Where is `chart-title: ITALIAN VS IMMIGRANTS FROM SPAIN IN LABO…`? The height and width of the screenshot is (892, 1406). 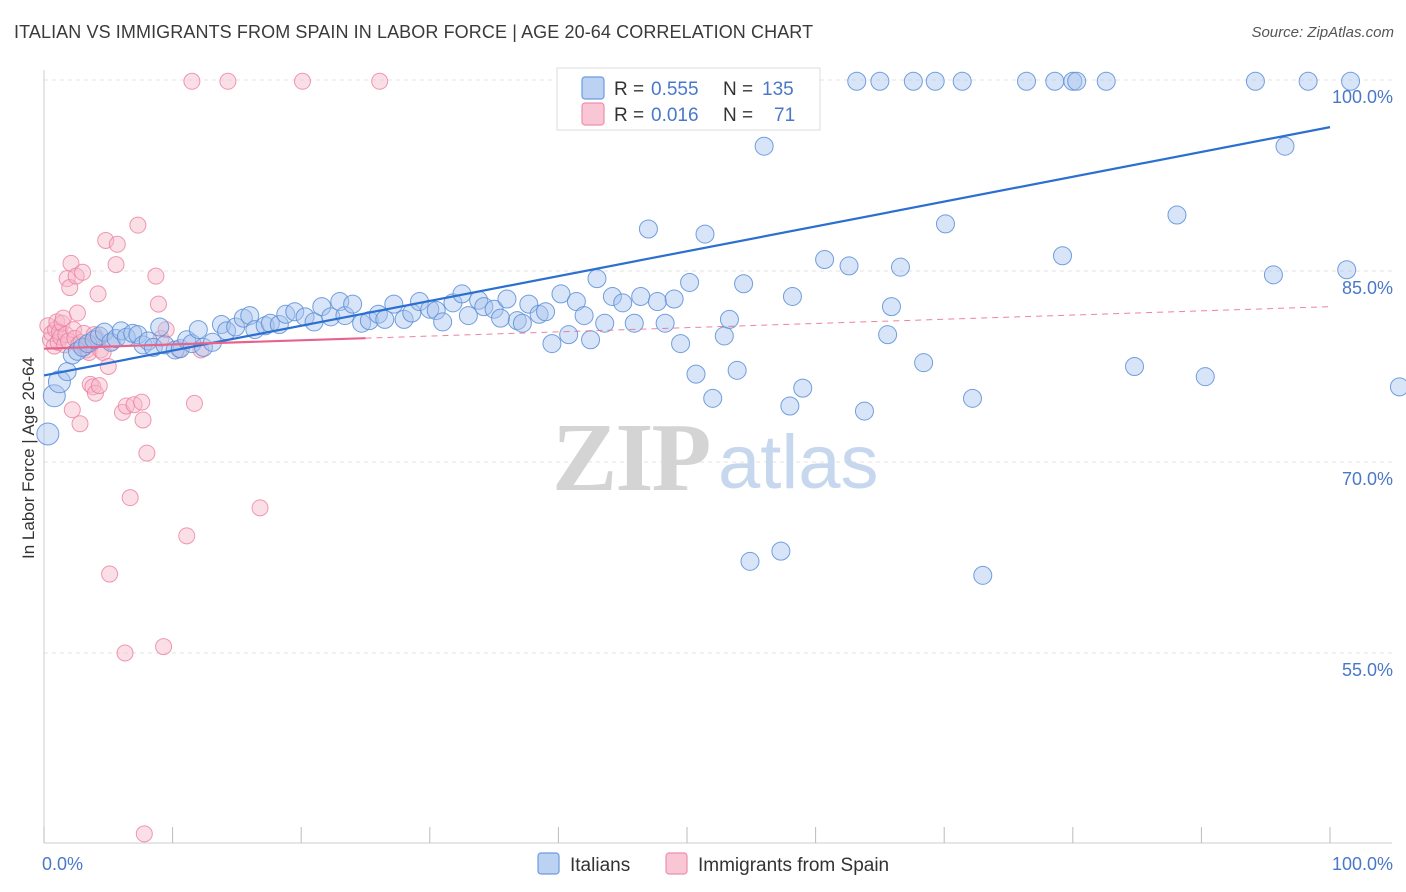 chart-title: ITALIAN VS IMMIGRANTS FROM SPAIN IN LABO… is located at coordinates (414, 32).